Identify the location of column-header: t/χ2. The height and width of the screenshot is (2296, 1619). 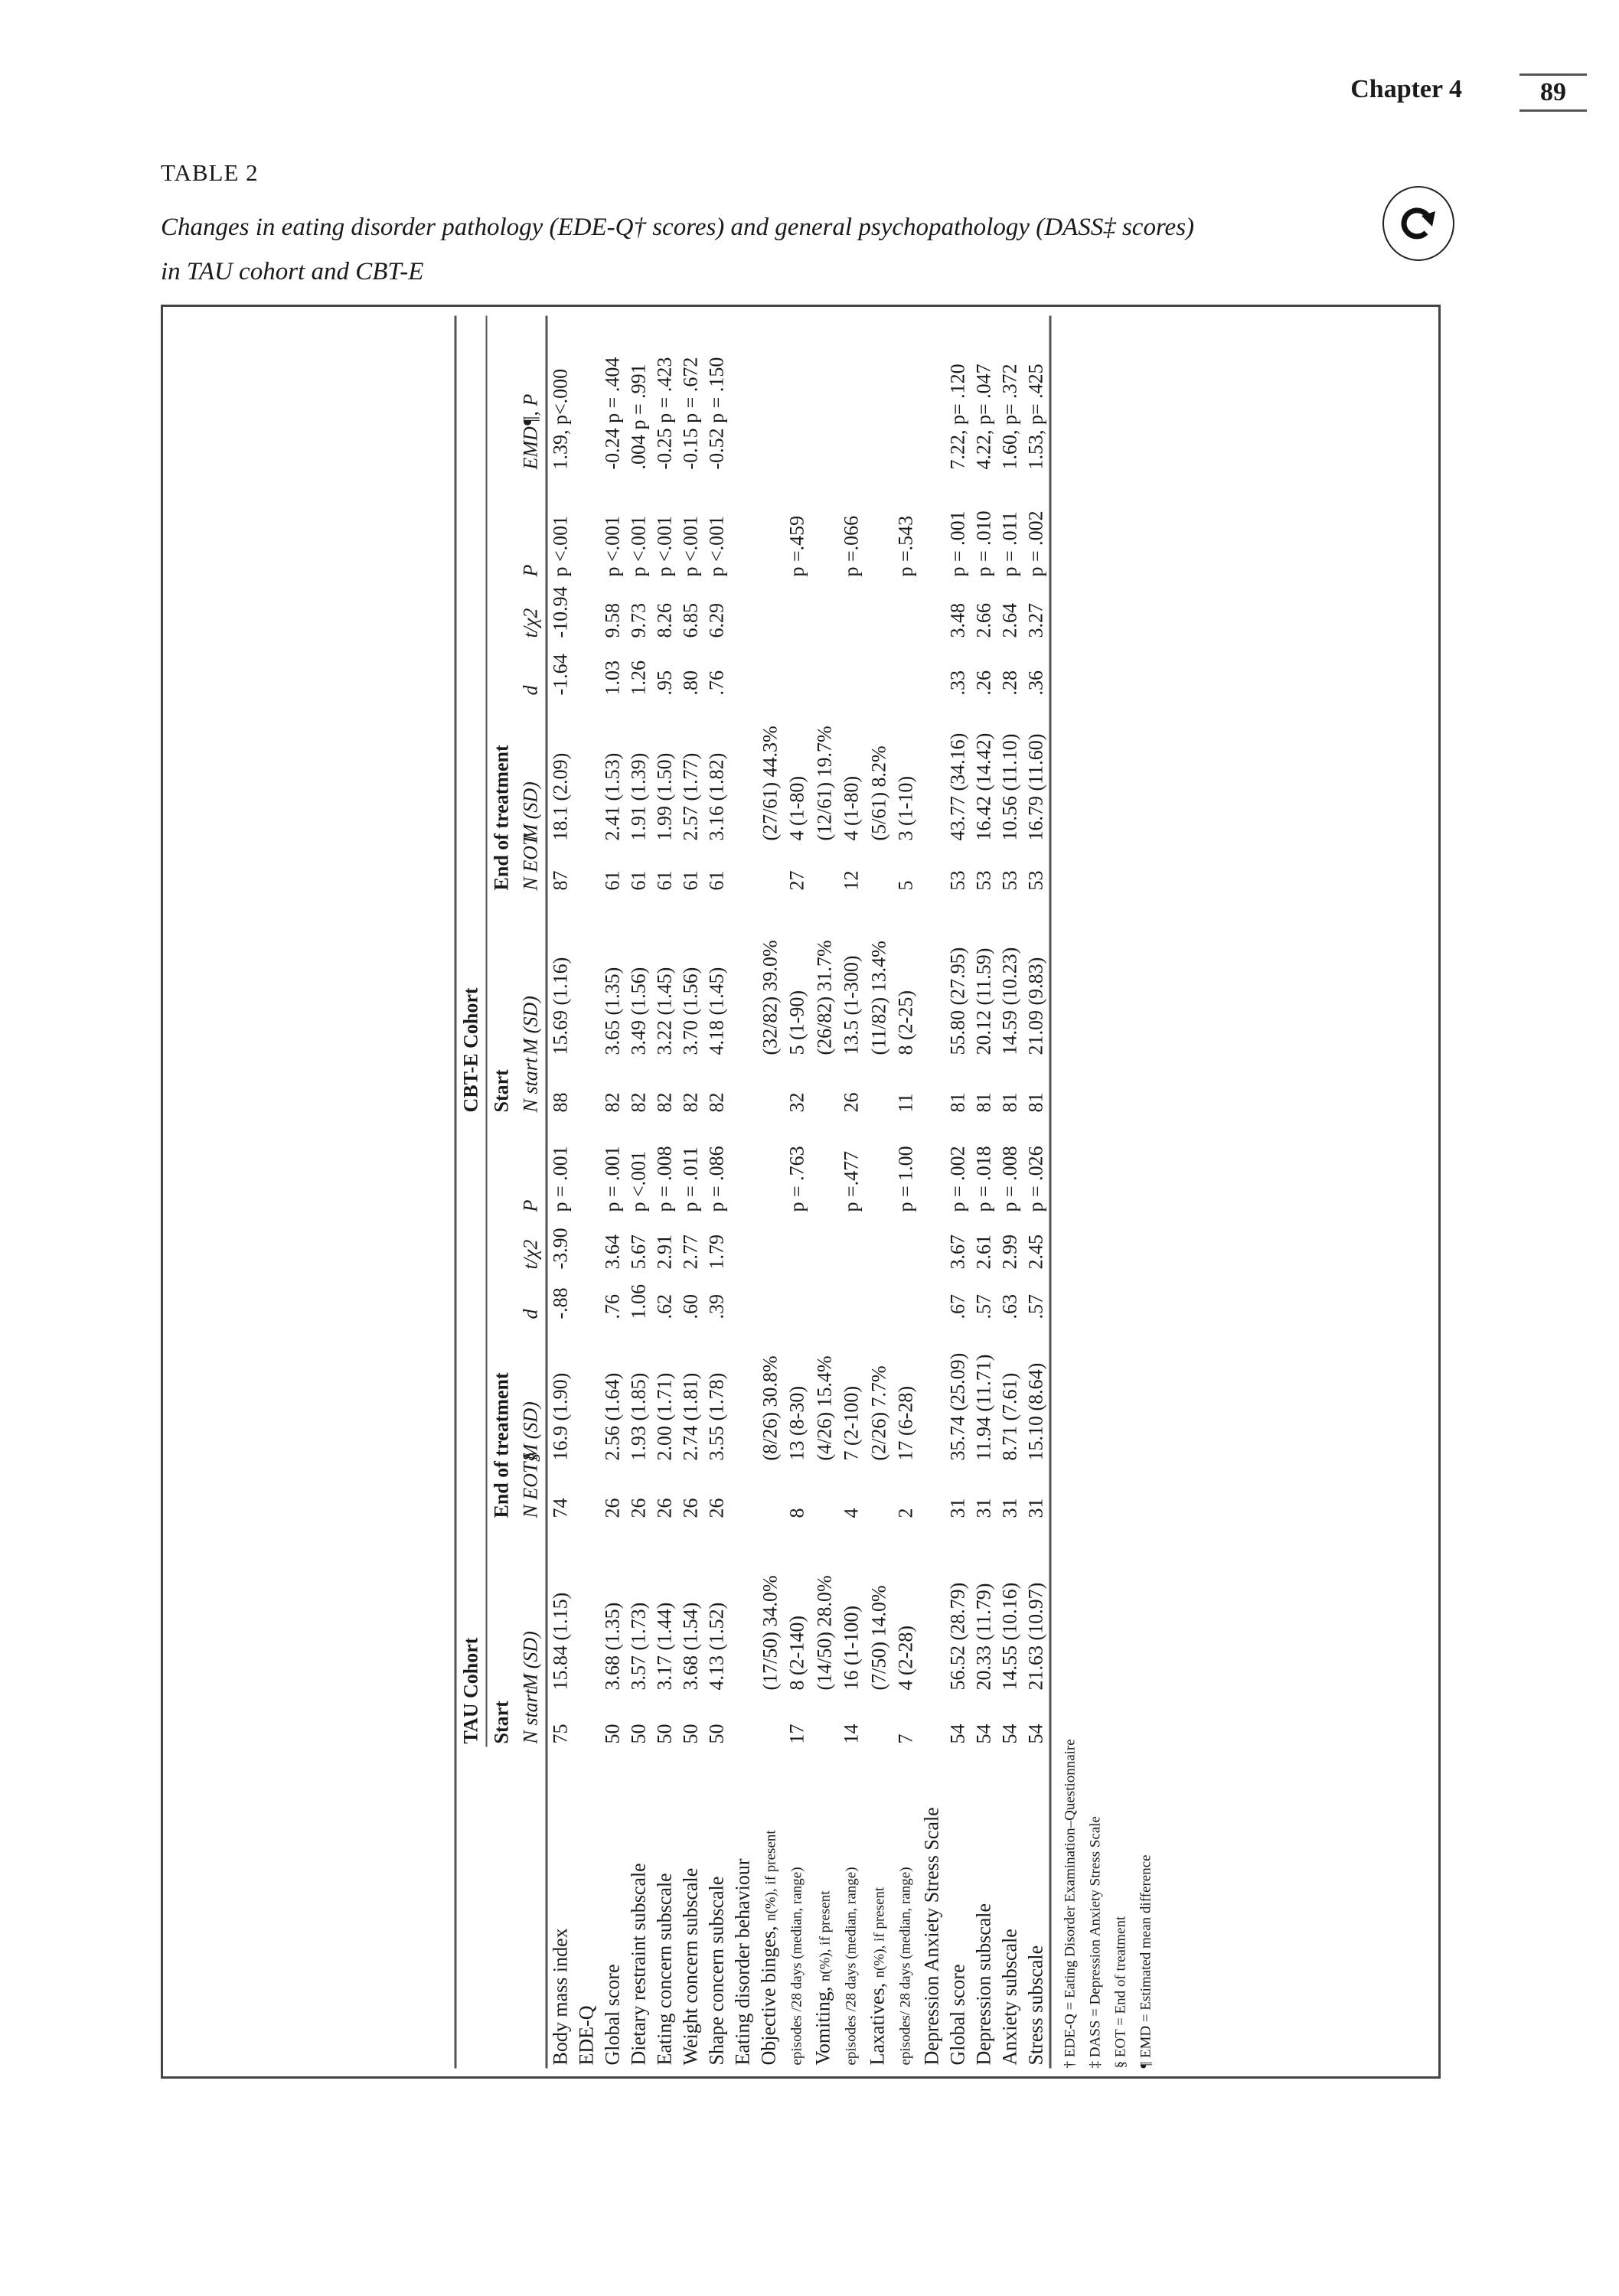
(531, 1244).